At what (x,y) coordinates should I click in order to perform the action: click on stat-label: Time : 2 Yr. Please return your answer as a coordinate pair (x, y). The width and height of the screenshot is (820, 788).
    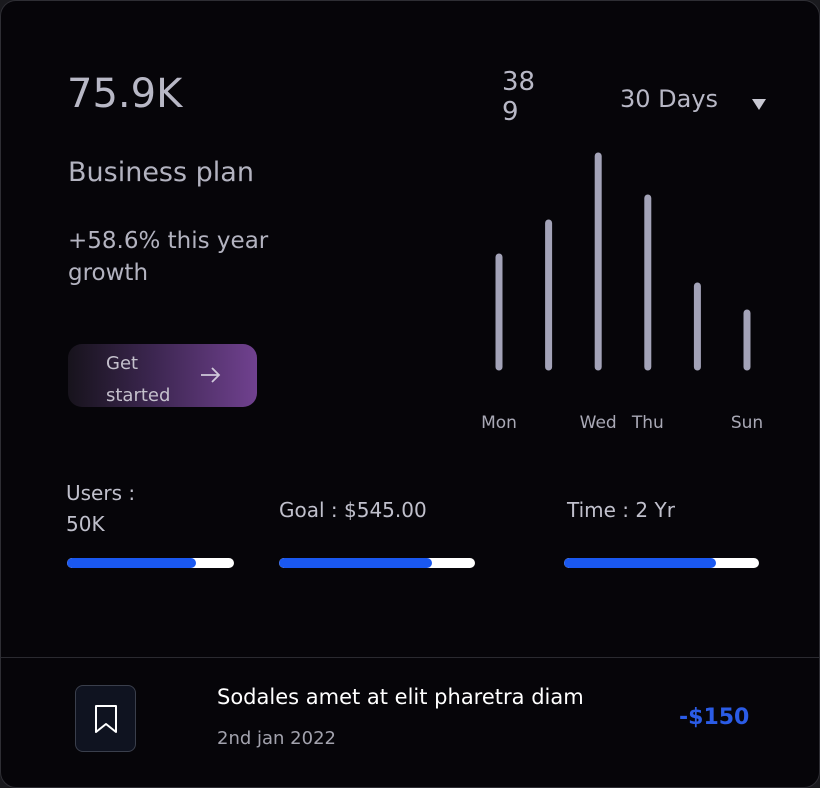
    Looking at the image, I should click on (621, 510).